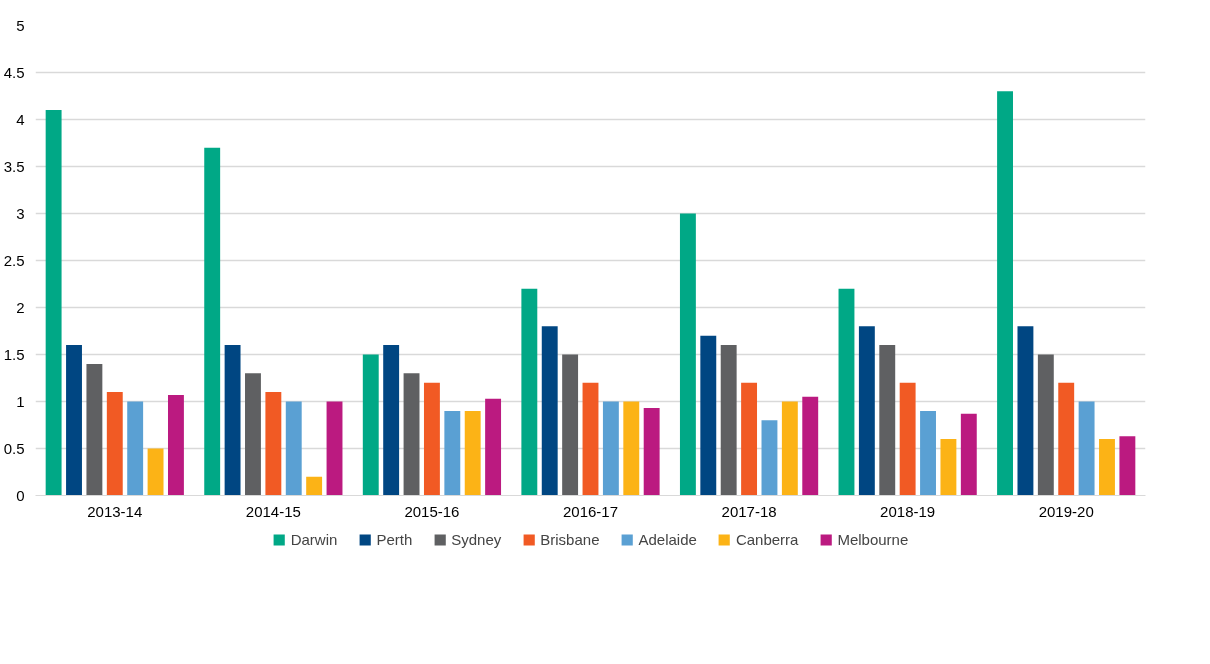 Image resolution: width=1210 pixels, height=664 pixels. Describe the element at coordinates (667, 539) in the screenshot. I see `legend-label: Adelaide` at that location.